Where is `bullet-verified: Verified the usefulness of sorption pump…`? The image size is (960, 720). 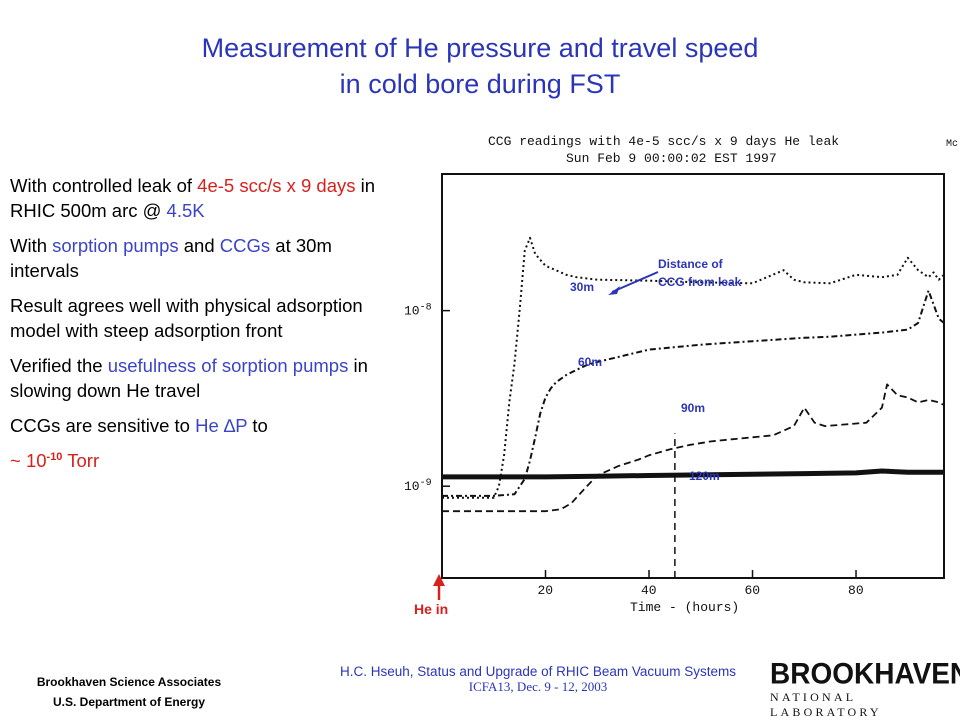
bullet-verified: Verified the usefulness of sorption pump… is located at coordinates (189, 378).